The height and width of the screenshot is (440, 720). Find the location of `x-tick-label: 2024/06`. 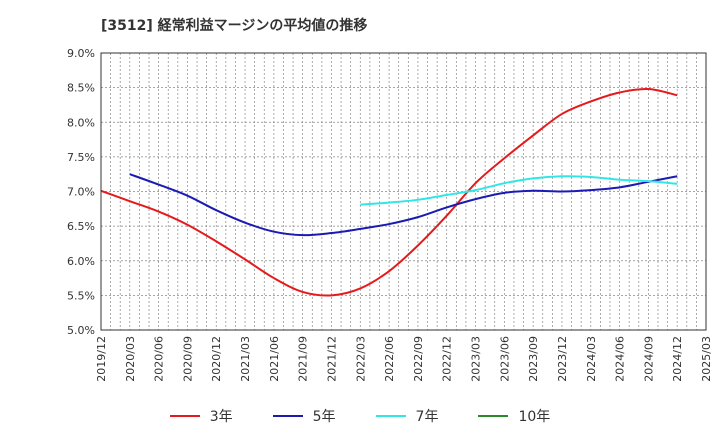

x-tick-label: 2024/06 is located at coordinates (620, 359).